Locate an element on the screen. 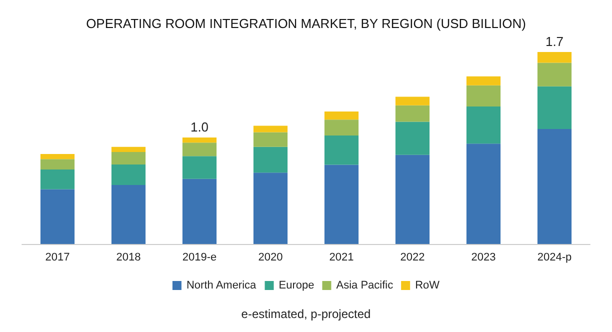 The image size is (612, 332). legend-label: RoW is located at coordinates (427, 286).